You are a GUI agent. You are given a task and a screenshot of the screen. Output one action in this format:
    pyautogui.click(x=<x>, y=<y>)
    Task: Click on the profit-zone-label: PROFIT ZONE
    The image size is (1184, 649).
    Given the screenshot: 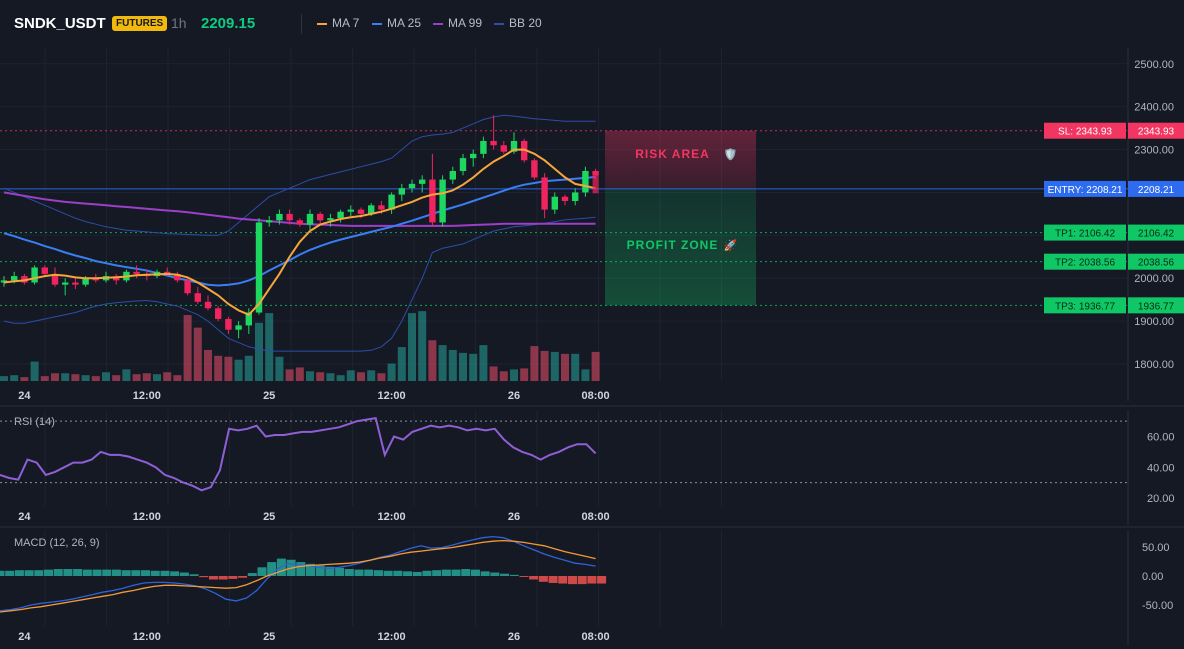 What is the action you would take?
    pyautogui.click(x=673, y=245)
    